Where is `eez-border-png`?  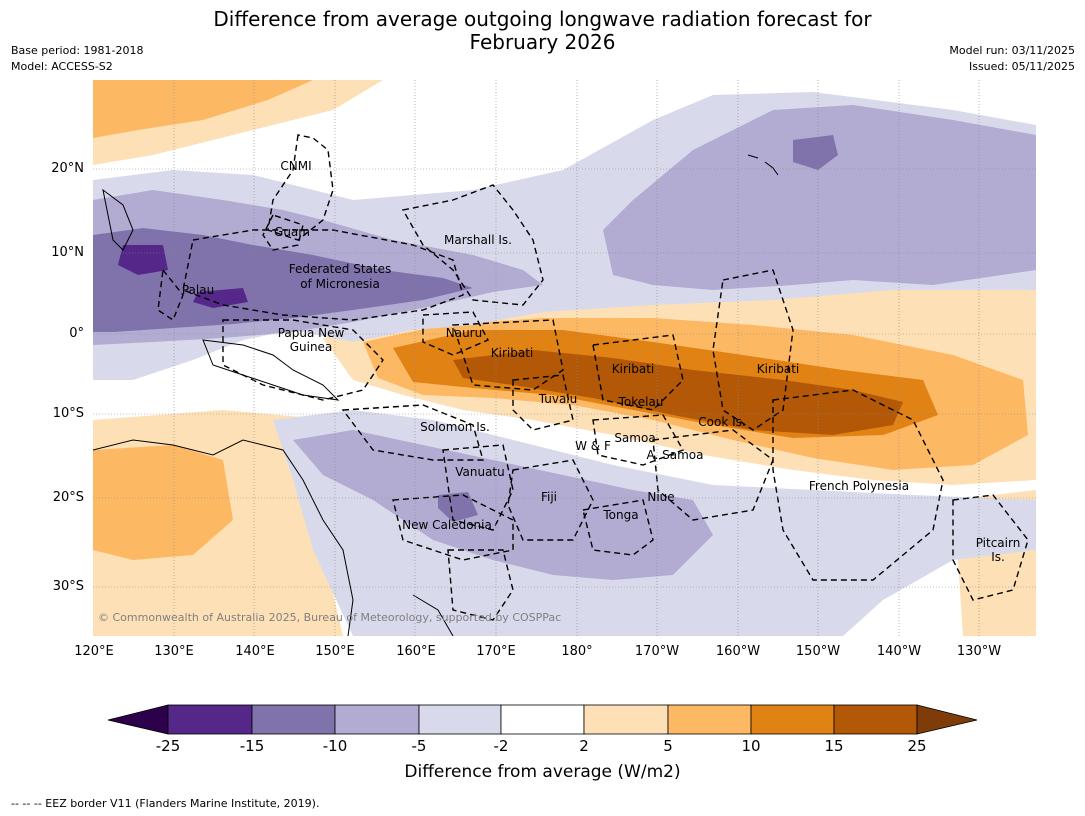 eez-border-png is located at coordinates (303, 360).